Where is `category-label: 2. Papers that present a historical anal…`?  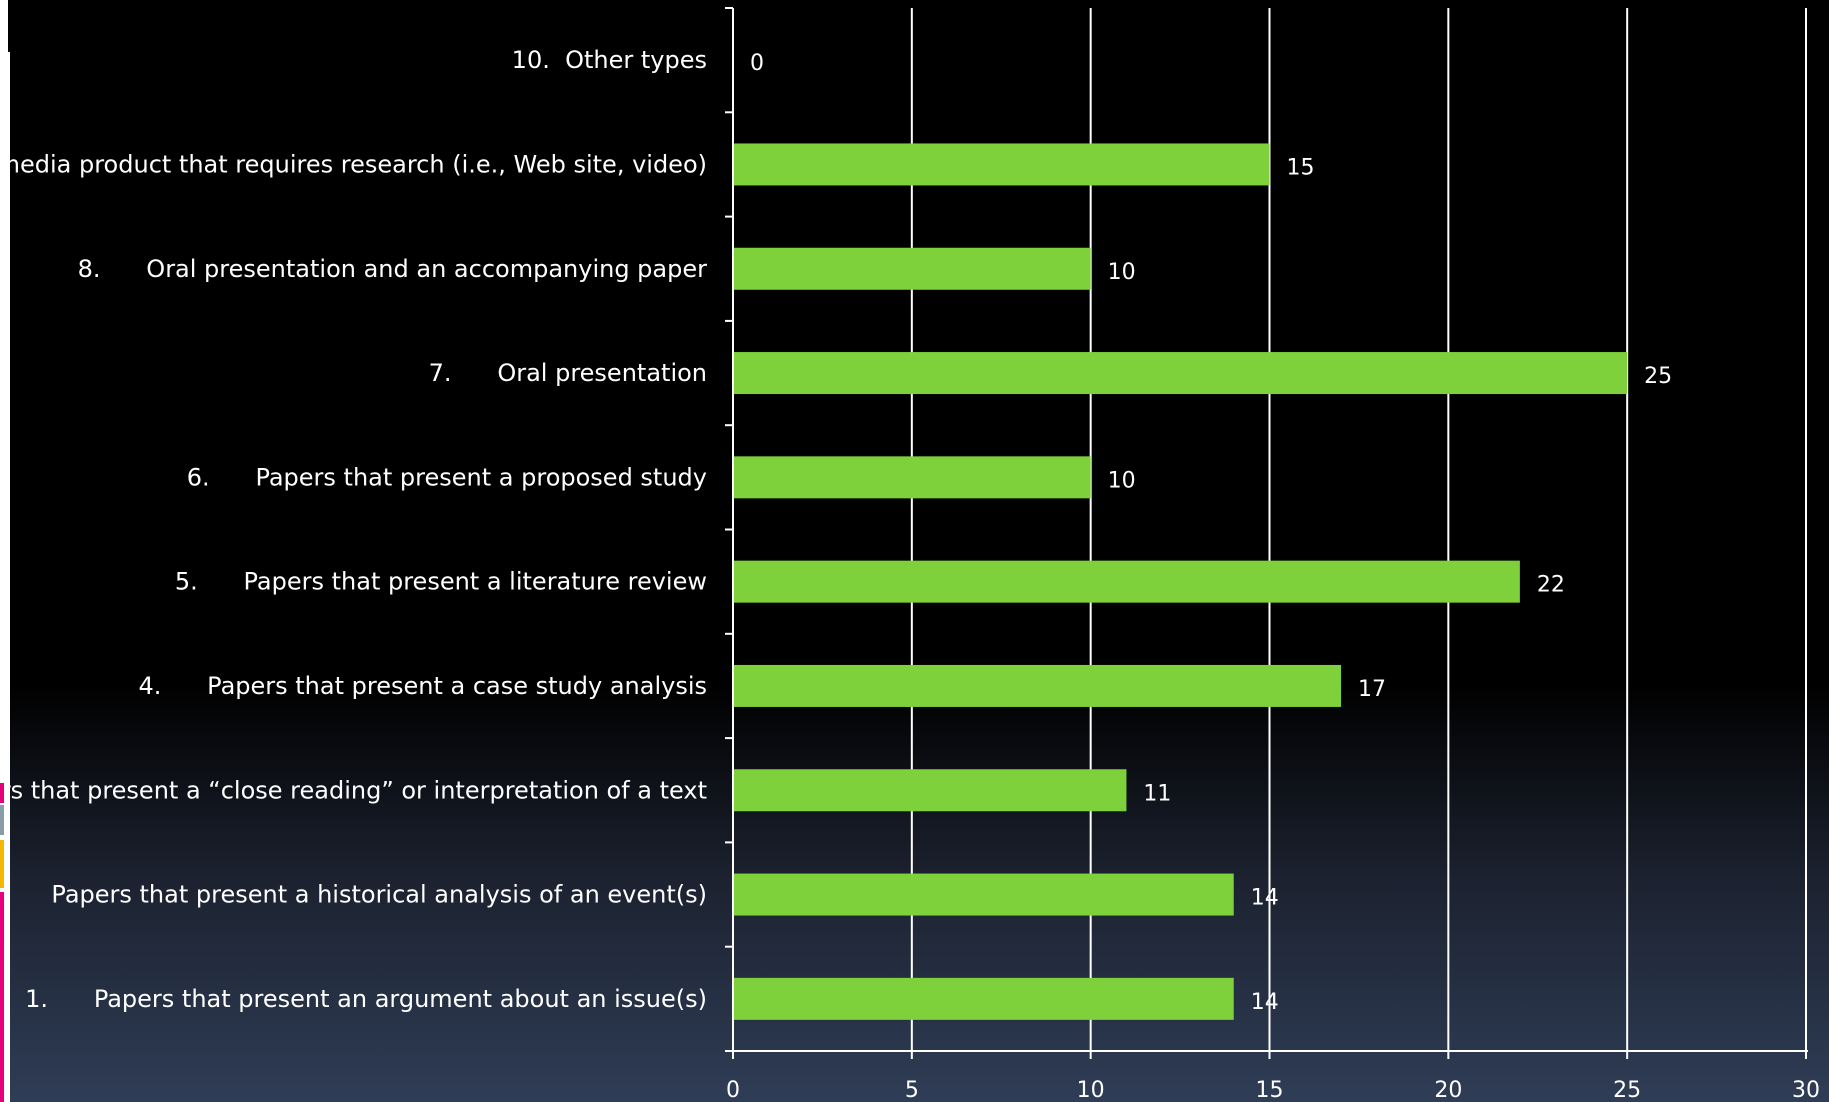 category-label: 2. Papers that present a historical anal… is located at coordinates (353, 895).